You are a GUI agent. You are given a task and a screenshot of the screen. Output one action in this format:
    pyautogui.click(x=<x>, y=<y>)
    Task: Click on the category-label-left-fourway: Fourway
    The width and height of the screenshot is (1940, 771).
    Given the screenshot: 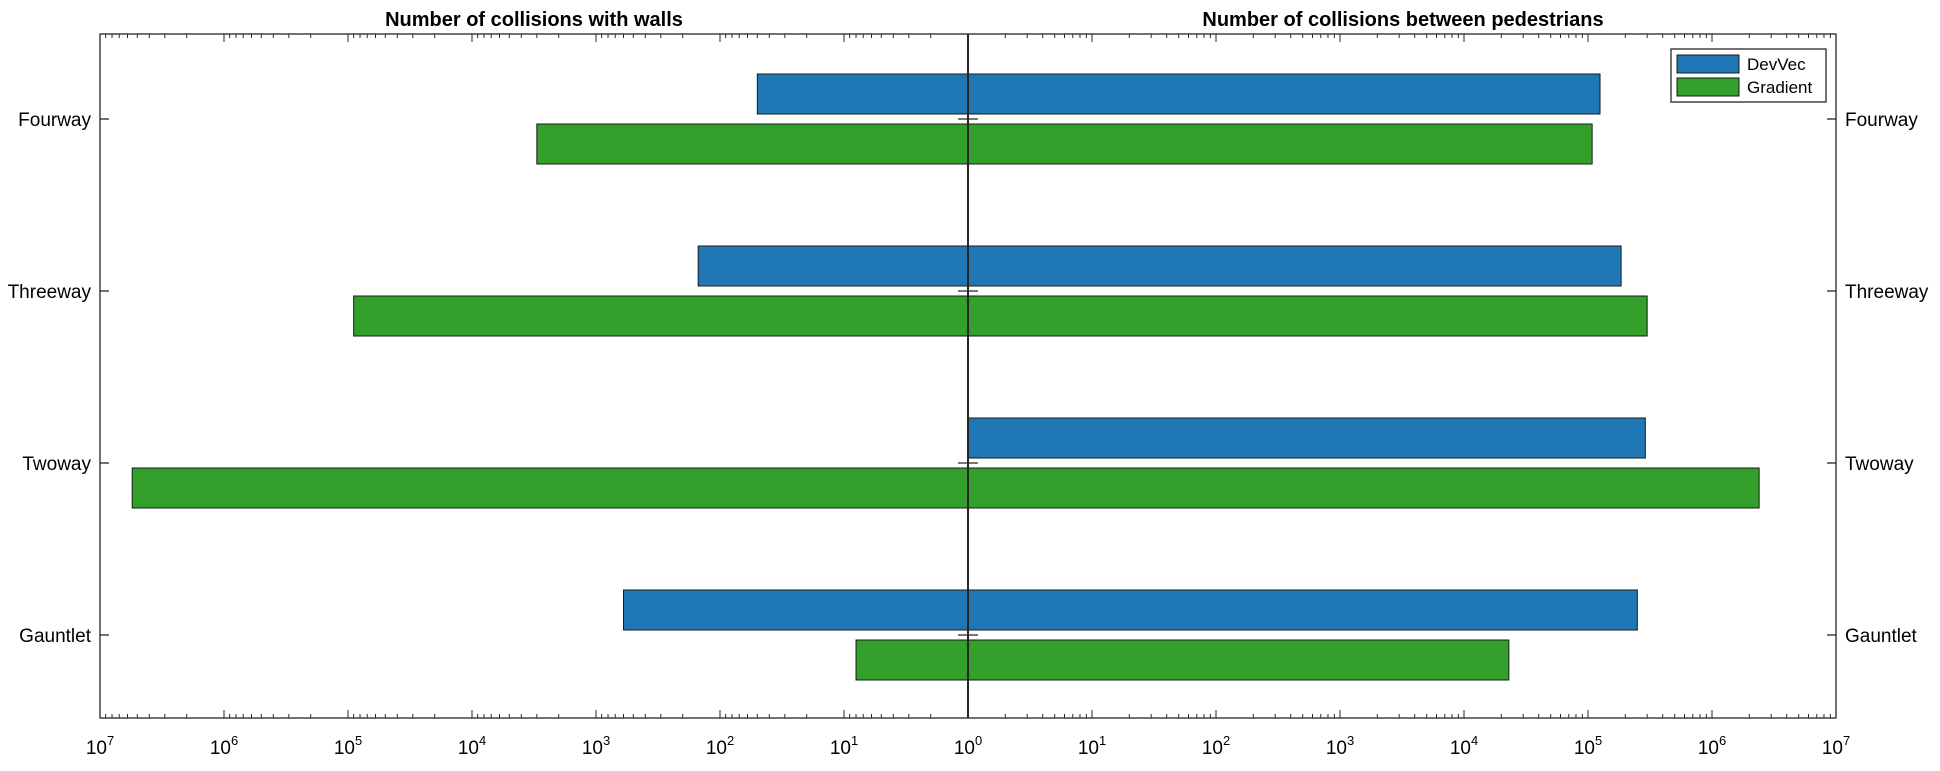 What is the action you would take?
    pyautogui.click(x=54, y=120)
    